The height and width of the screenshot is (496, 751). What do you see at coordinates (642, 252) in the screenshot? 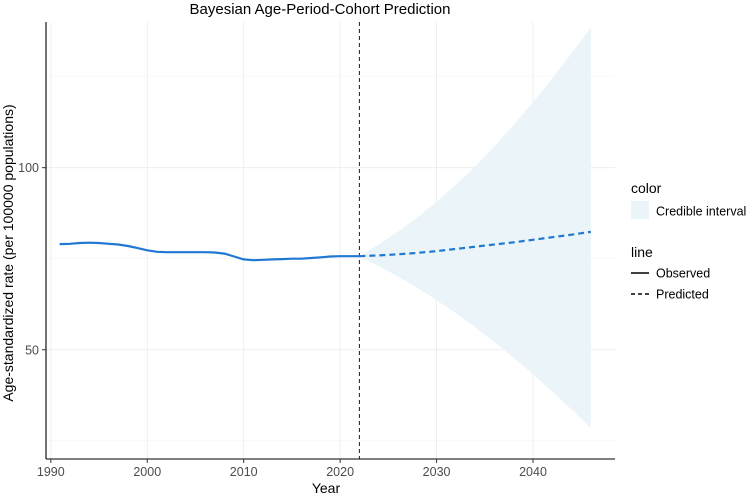
I see `legend-title-line: line` at bounding box center [642, 252].